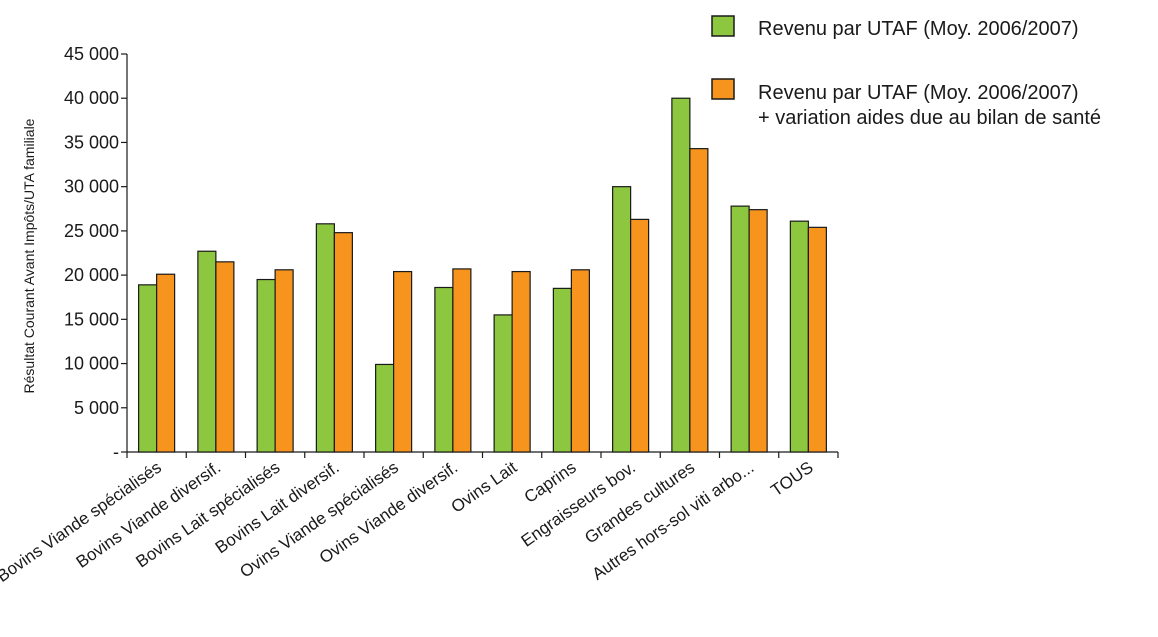 This screenshot has width=1158, height=637. What do you see at coordinates (918, 29) in the screenshot?
I see `legend-label-series-1: Revenu par UTAF (Moy. 2006/2007)` at bounding box center [918, 29].